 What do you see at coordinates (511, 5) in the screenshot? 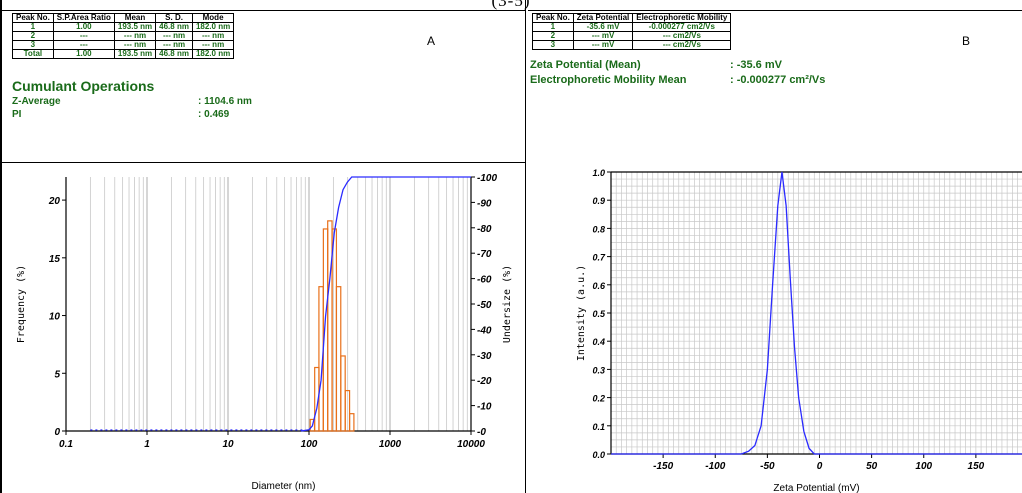
I see `figure-caption-cut: (3-5)` at bounding box center [511, 5].